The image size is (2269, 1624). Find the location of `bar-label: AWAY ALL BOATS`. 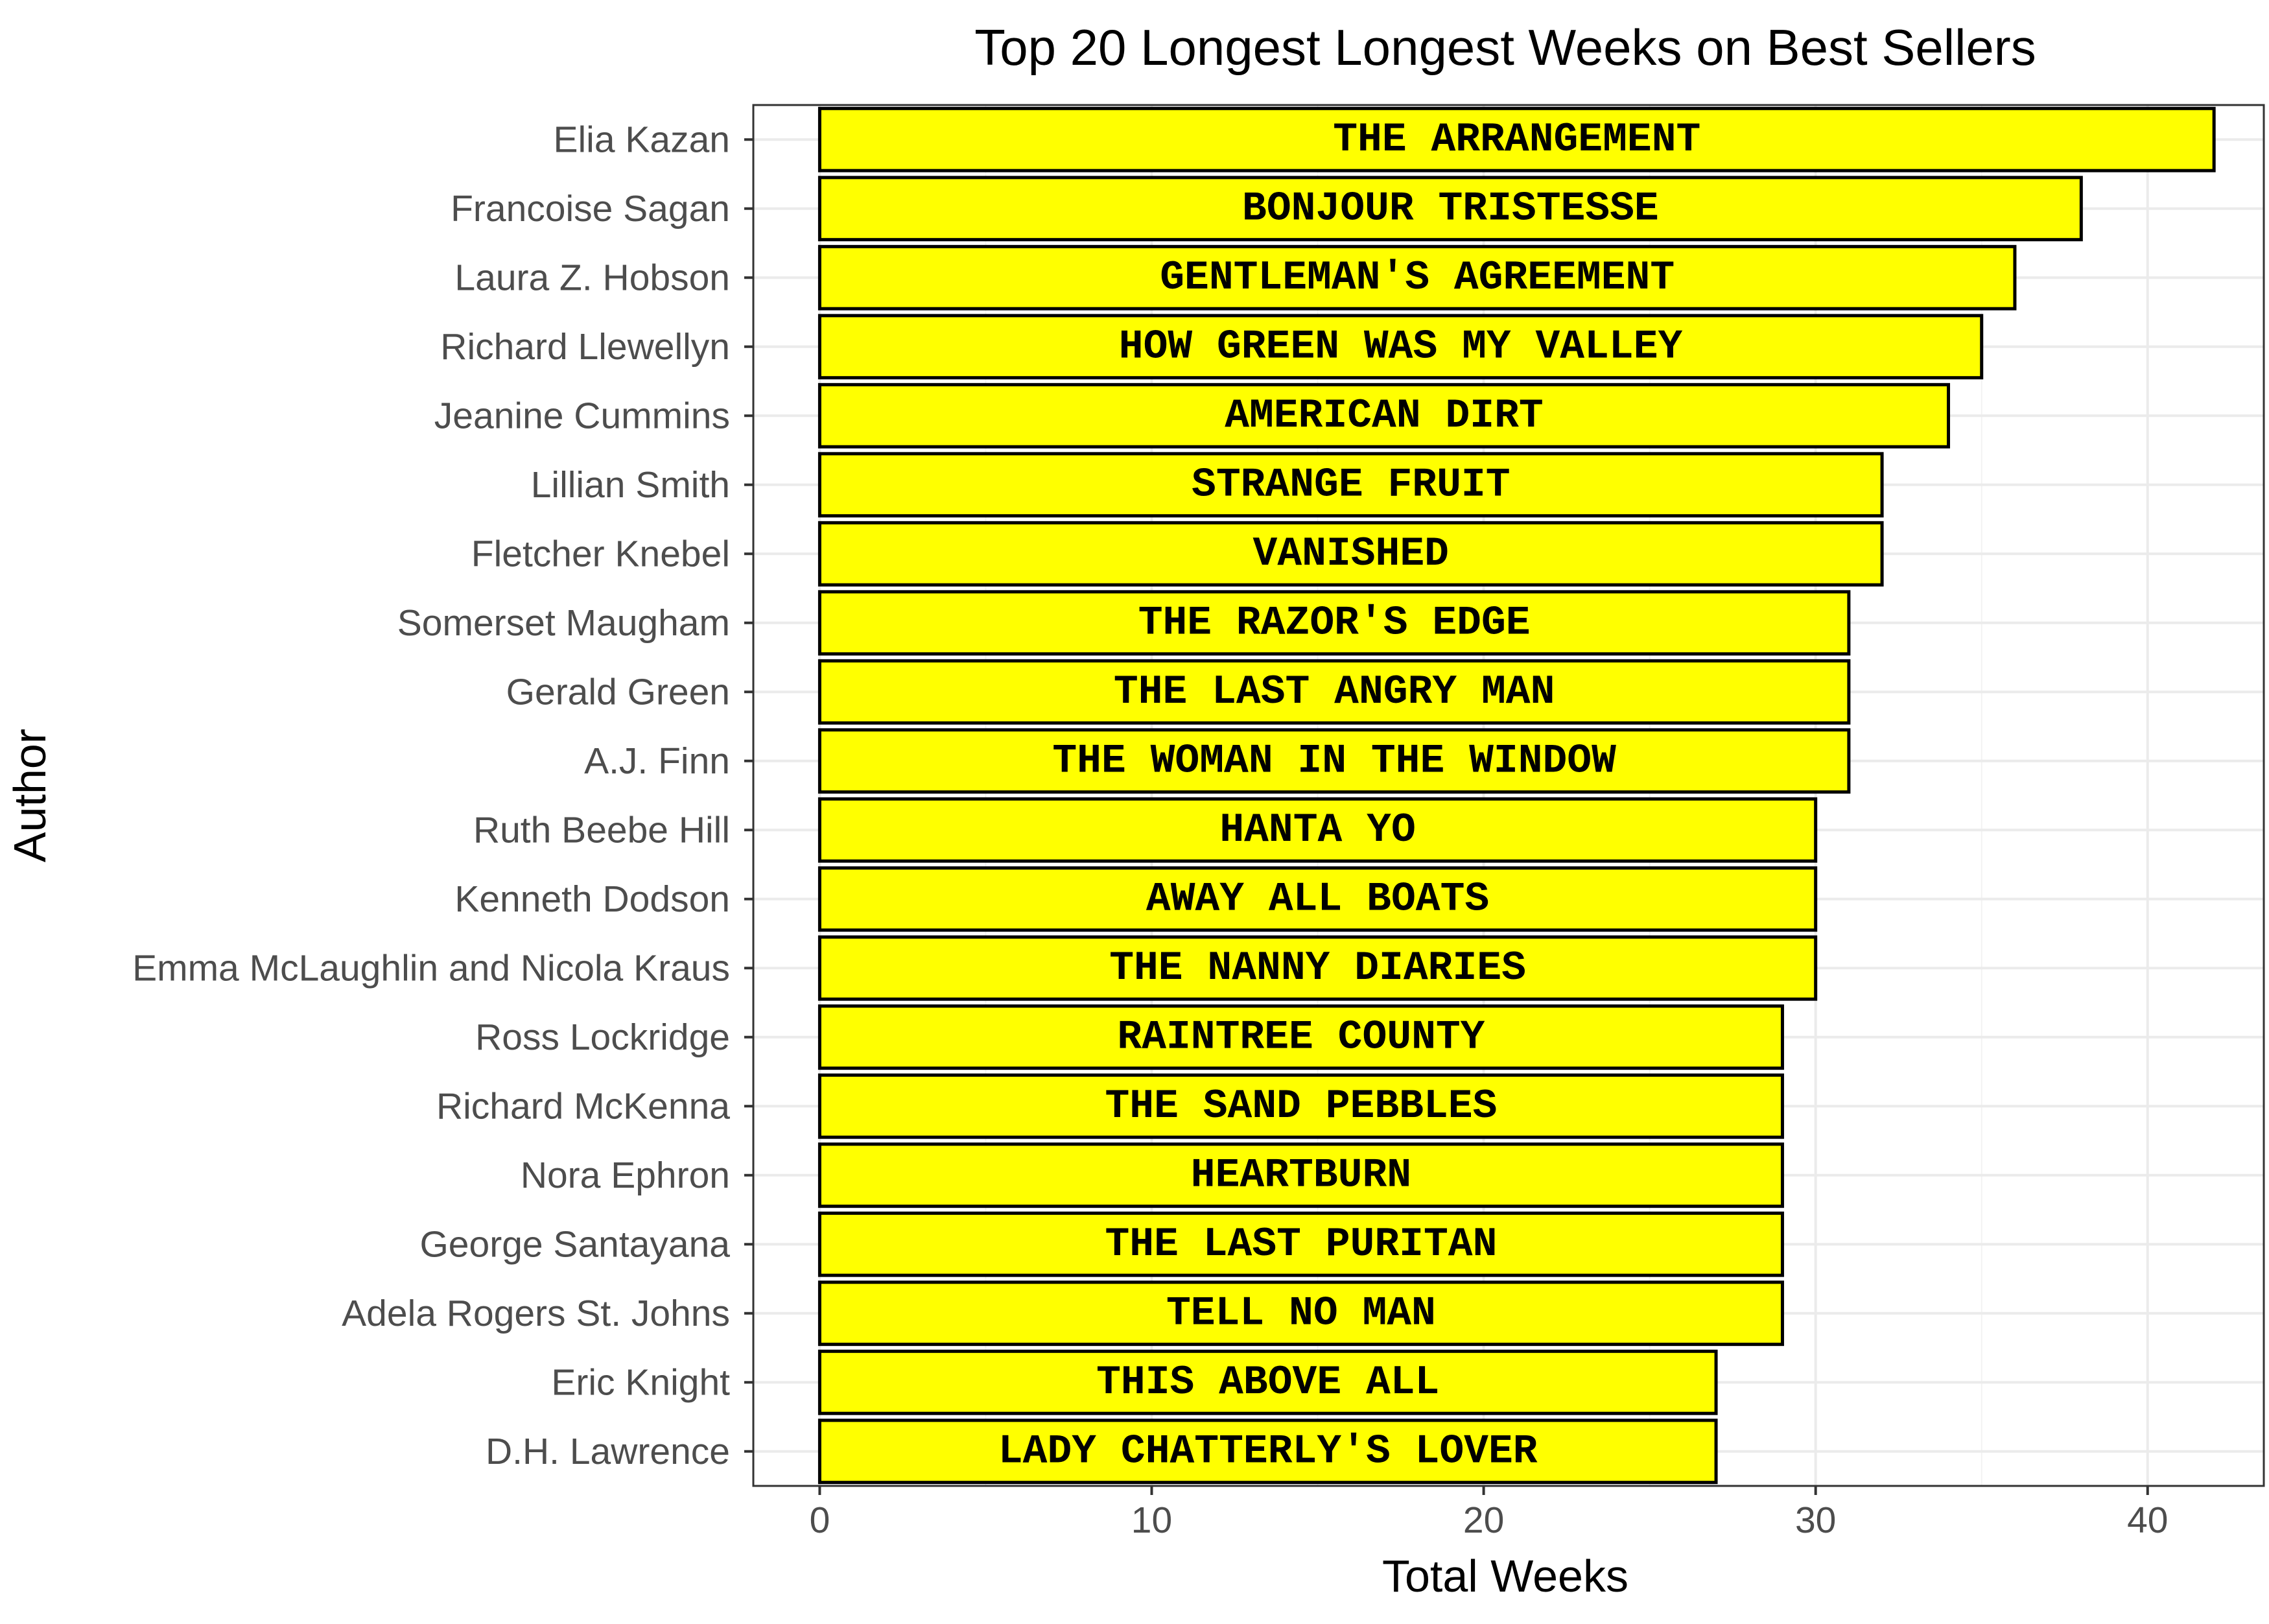

bar-label: AWAY ALL BOATS is located at coordinates (1317, 899).